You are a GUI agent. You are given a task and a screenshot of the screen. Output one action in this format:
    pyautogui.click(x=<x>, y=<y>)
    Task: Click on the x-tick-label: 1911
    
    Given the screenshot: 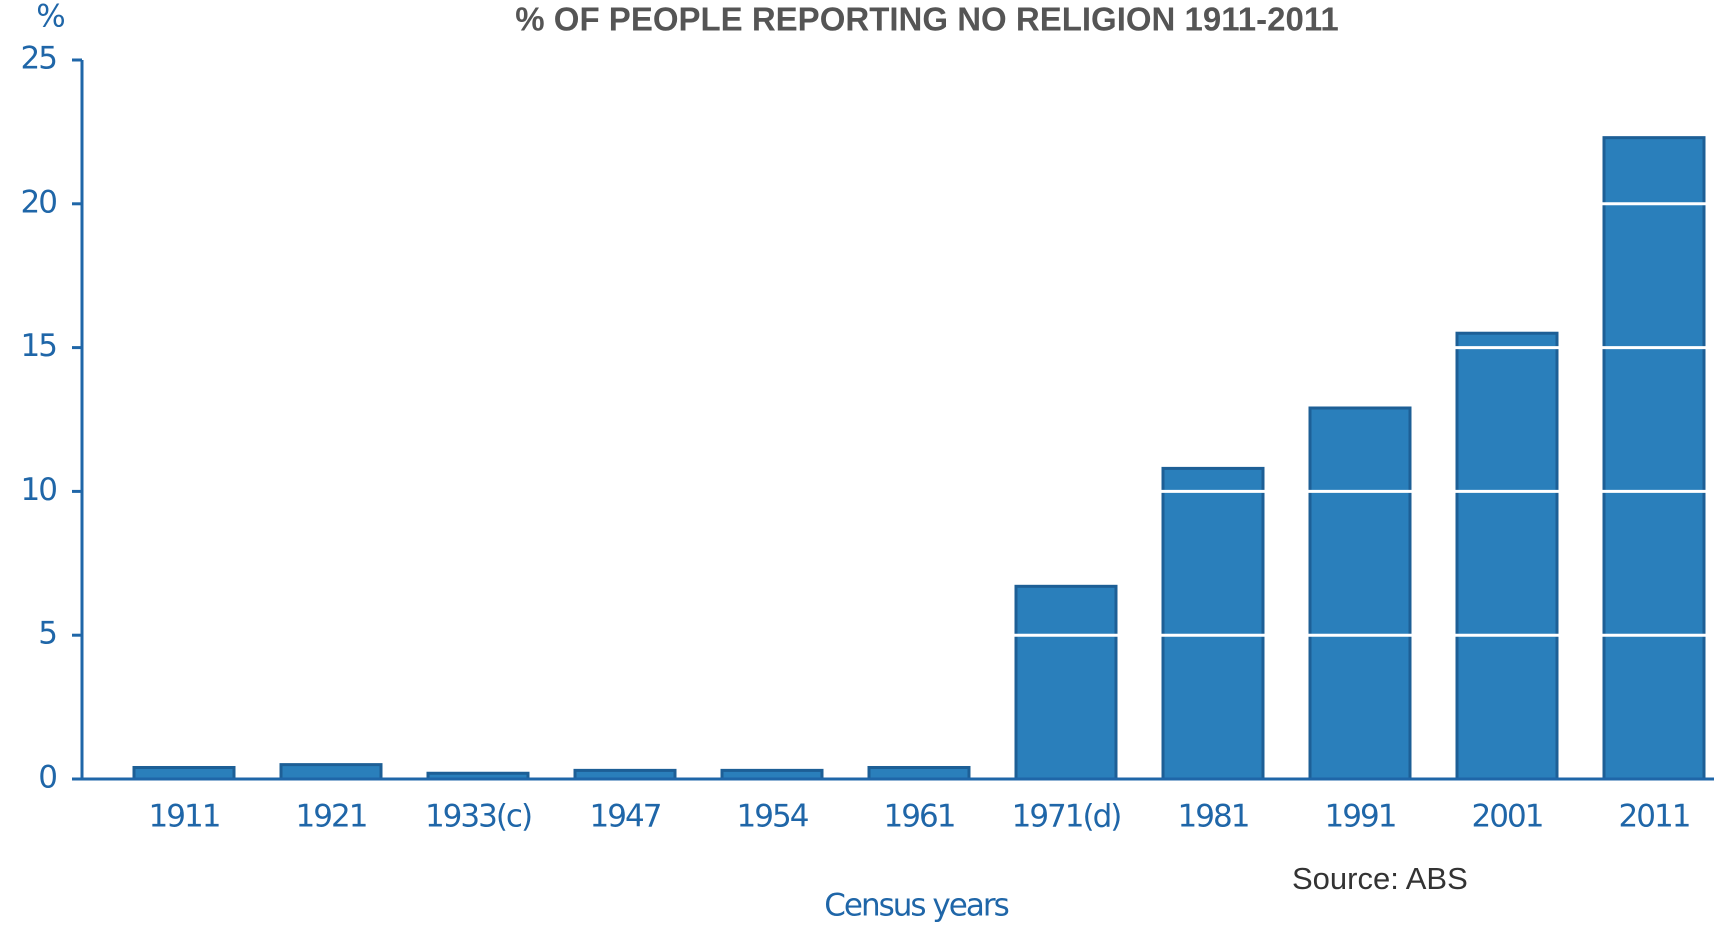 What is the action you would take?
    pyautogui.click(x=184, y=817)
    